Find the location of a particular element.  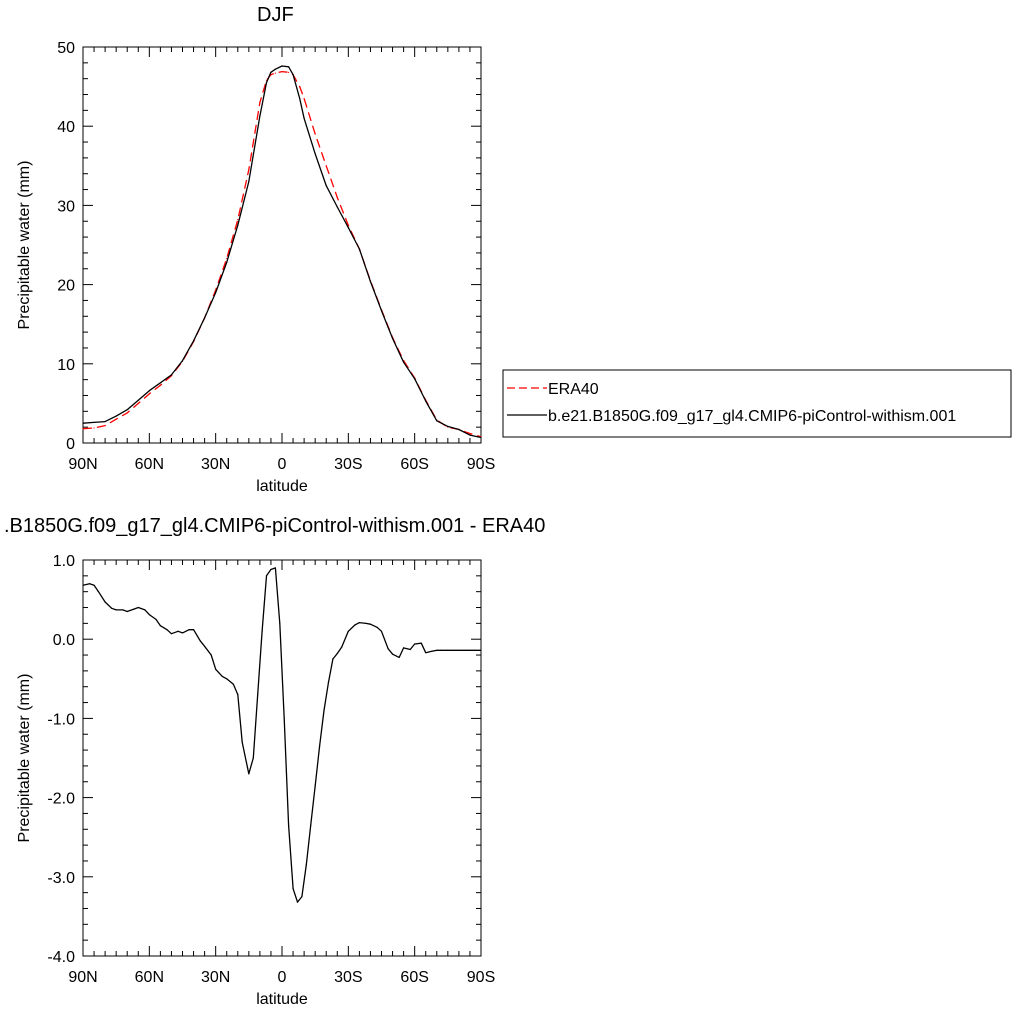

legend-label: ERA40 is located at coordinates (573, 389).